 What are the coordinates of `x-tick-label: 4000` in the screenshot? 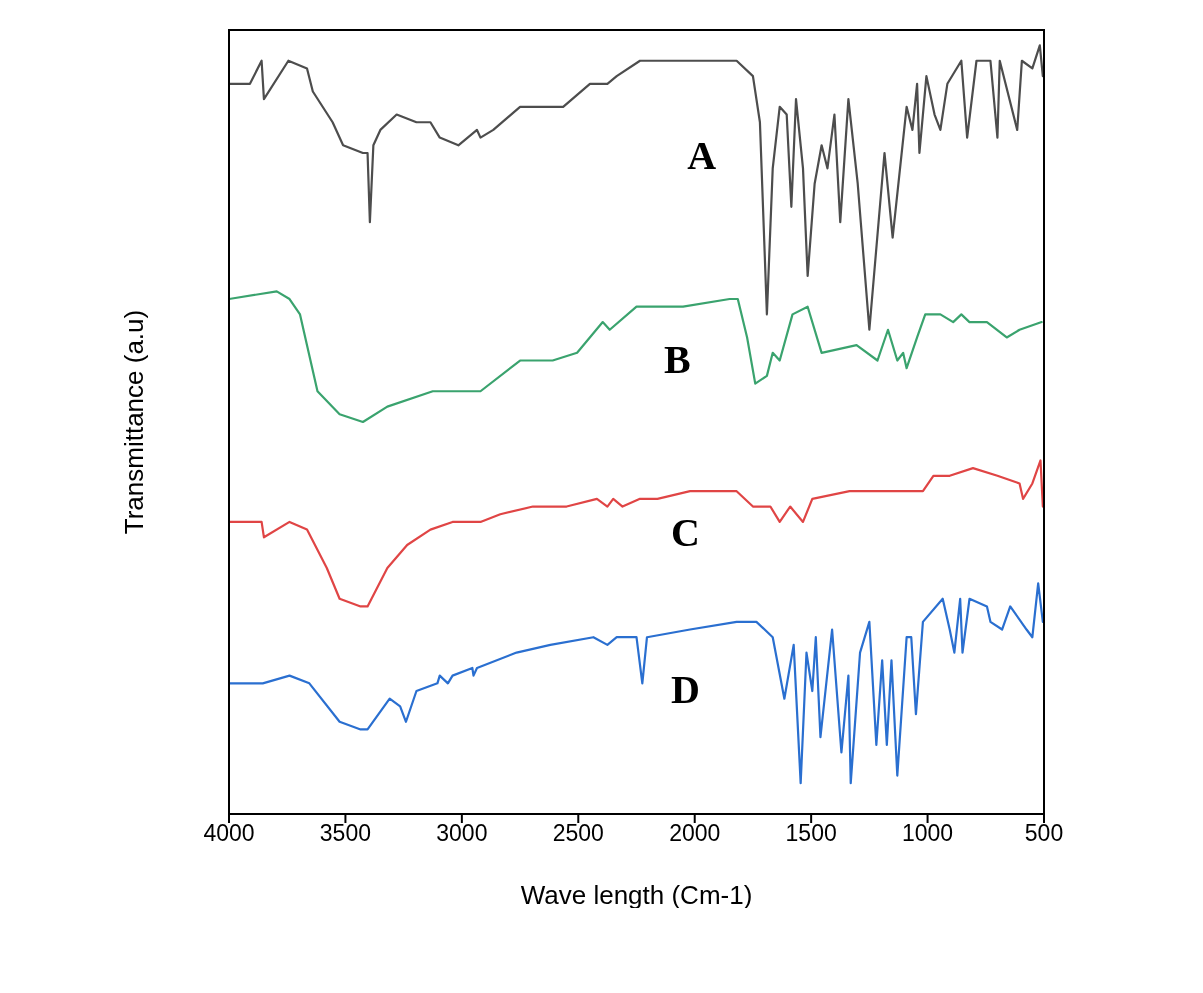 It's located at (229, 833).